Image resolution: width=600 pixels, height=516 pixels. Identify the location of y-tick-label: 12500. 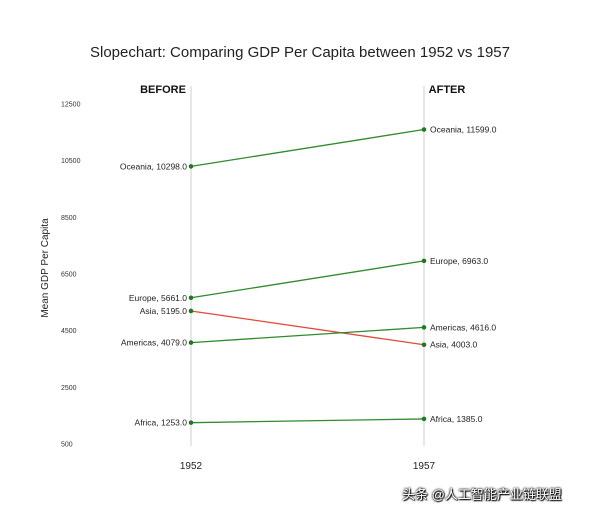
(71, 105).